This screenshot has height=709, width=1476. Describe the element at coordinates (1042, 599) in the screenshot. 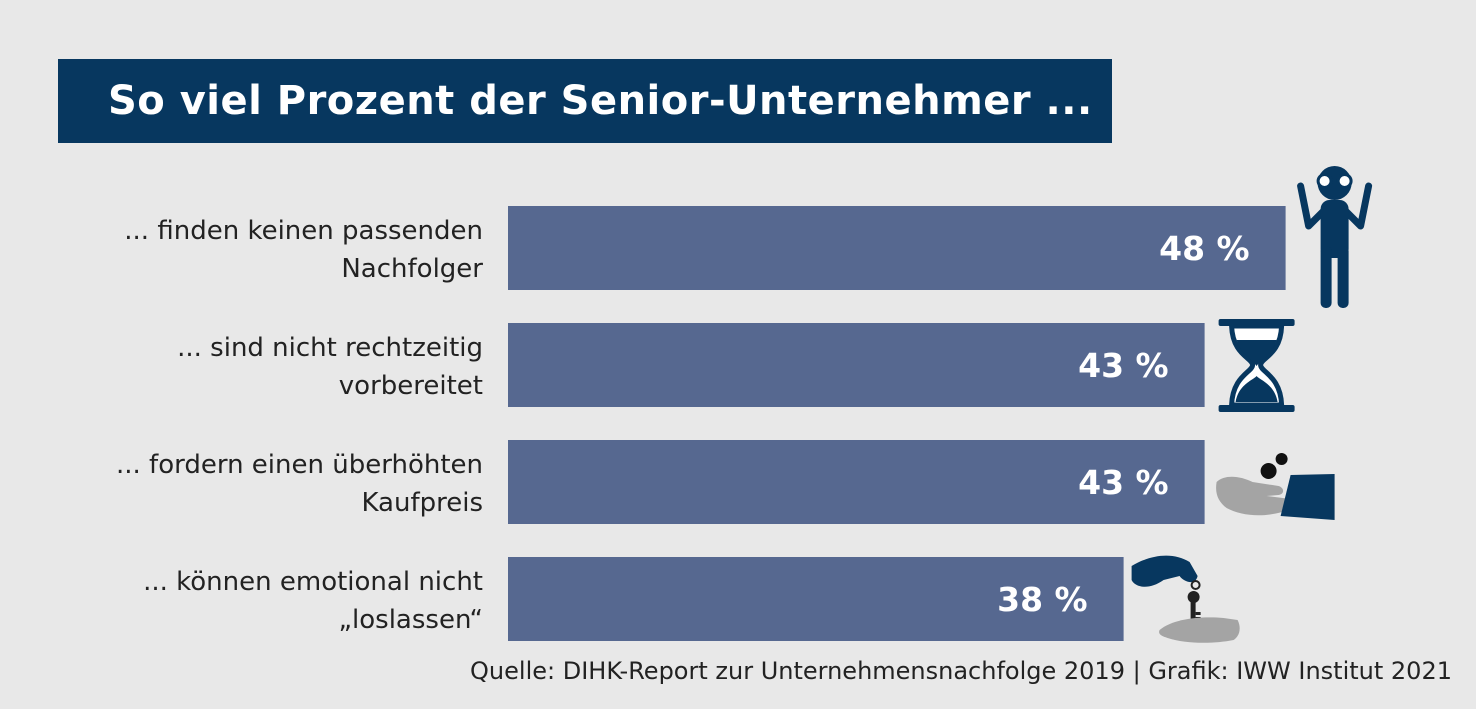

I see `bar-value-label: 38 %` at that location.